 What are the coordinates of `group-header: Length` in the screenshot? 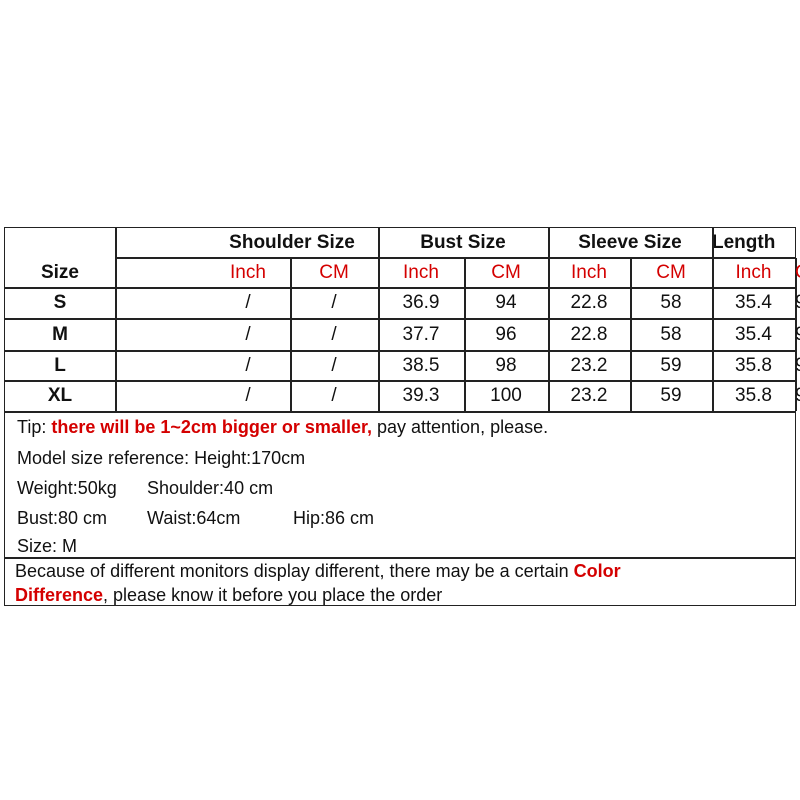 It's located at (744, 242).